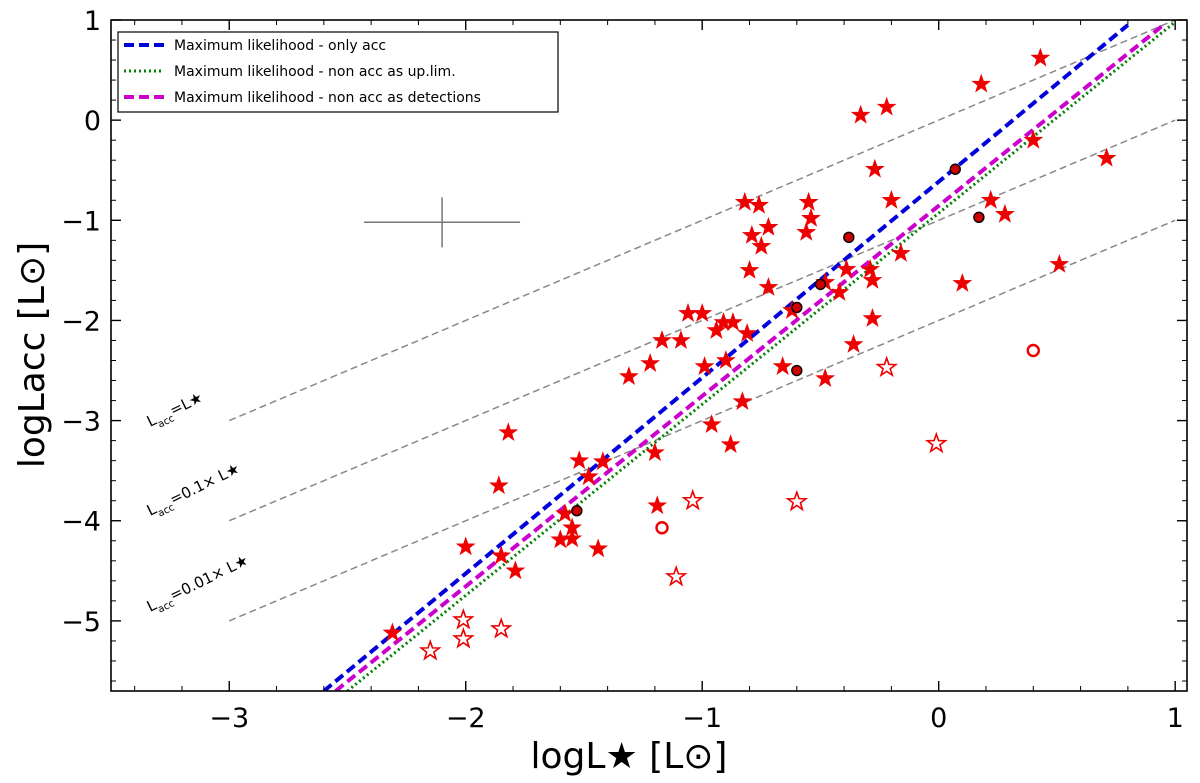 The height and width of the screenshot is (783, 1200). I want to click on x-tick-label-0: −3, so click(229, 718).